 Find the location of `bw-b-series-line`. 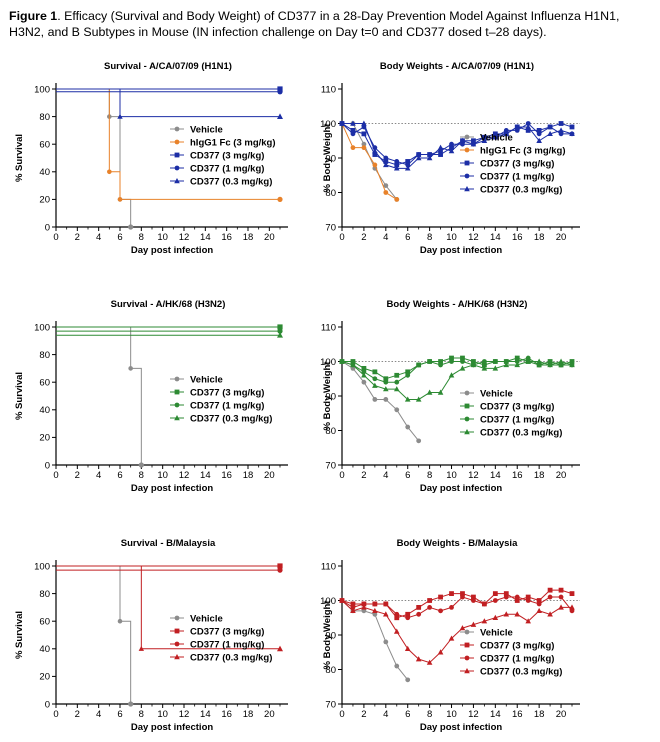

bw-b-series-line is located at coordinates (457, 607).